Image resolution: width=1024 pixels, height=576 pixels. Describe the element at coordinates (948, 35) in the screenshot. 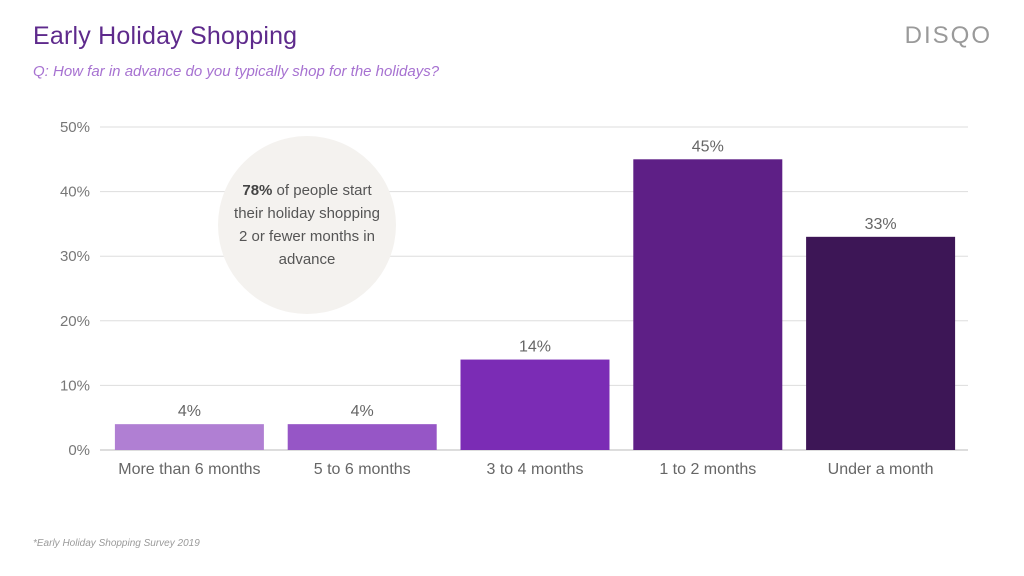

I see `brand-logo: DISQO` at that location.